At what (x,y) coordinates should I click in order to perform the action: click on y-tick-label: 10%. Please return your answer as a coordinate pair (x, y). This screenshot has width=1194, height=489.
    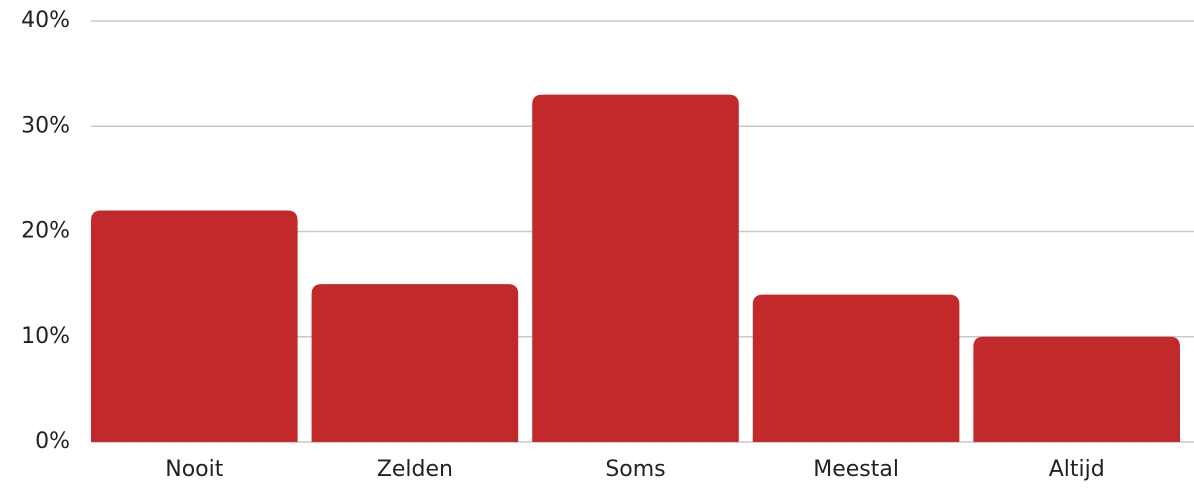
    Looking at the image, I should click on (45, 336).